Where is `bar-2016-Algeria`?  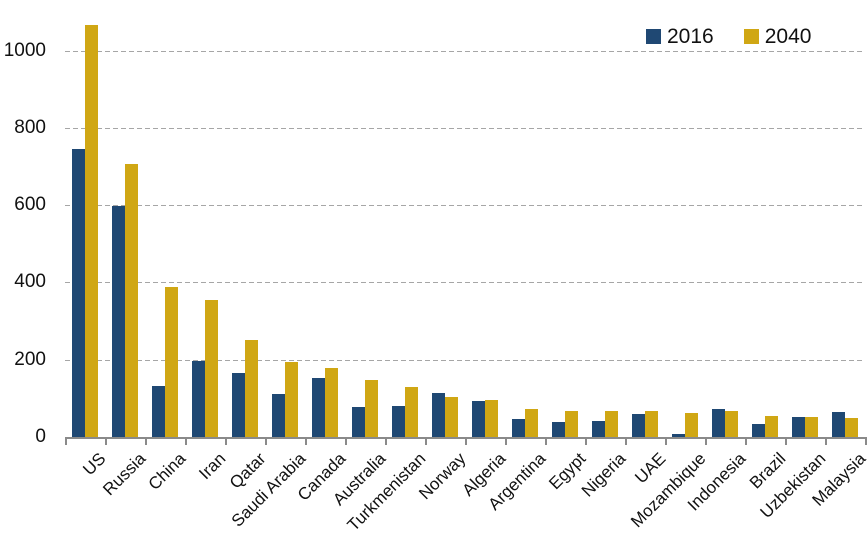 bar-2016-Algeria is located at coordinates (478, 418).